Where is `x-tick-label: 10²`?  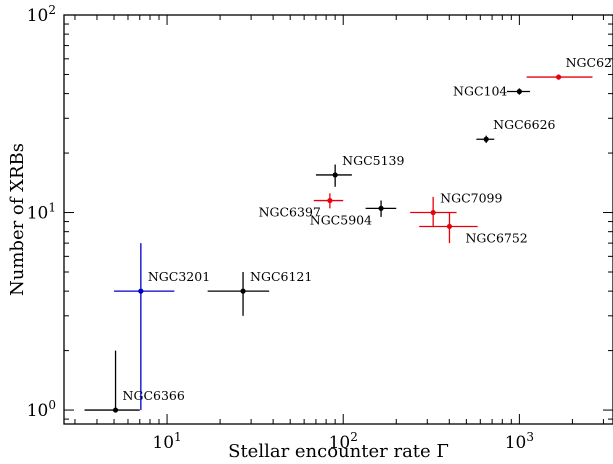
x-tick-label: 10² is located at coordinates (343, 441).